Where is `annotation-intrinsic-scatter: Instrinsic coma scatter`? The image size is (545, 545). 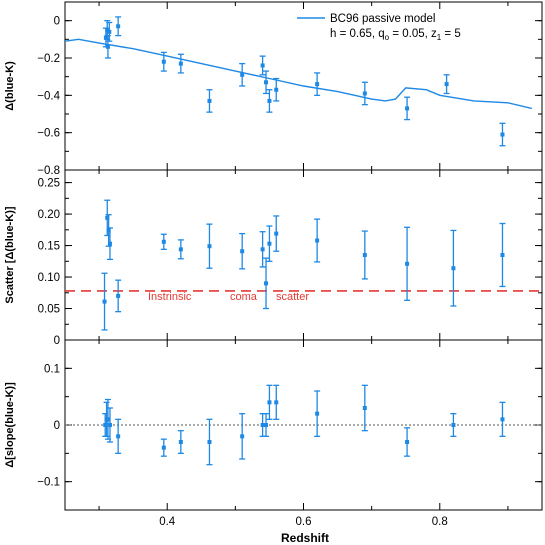 annotation-intrinsic-scatter: Instrinsic coma scatter is located at coordinates (228, 297).